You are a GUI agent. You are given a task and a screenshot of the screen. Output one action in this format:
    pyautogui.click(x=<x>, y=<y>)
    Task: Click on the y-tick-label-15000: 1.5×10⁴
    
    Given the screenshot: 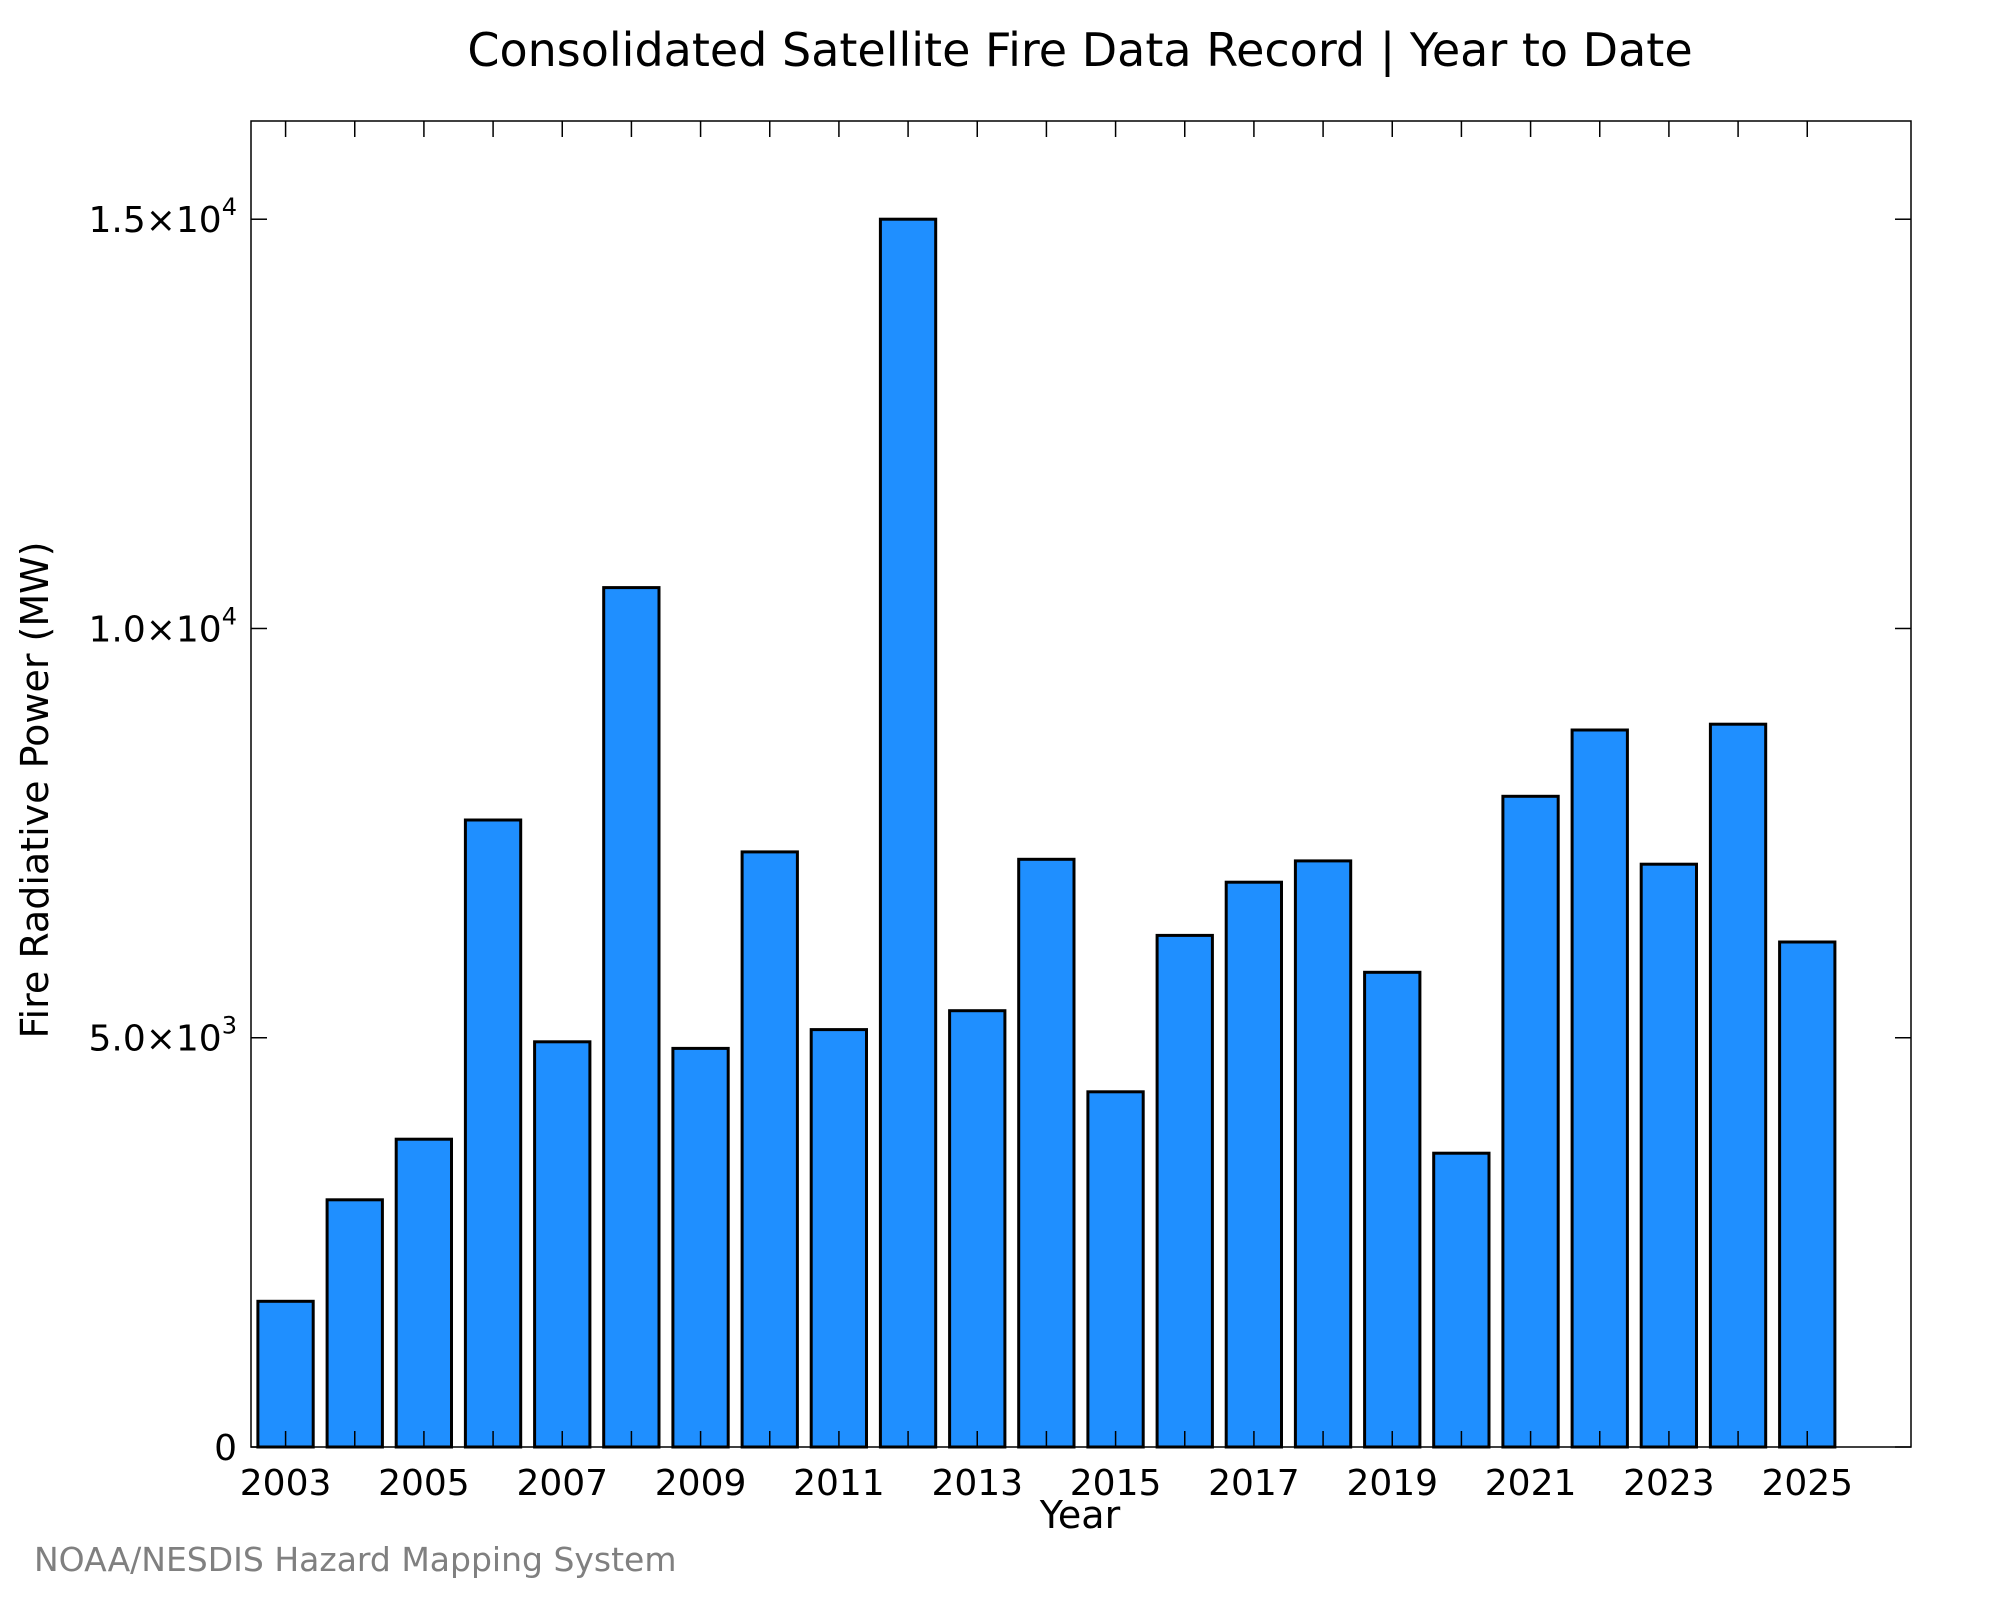 What is the action you would take?
    pyautogui.click(x=162, y=217)
    